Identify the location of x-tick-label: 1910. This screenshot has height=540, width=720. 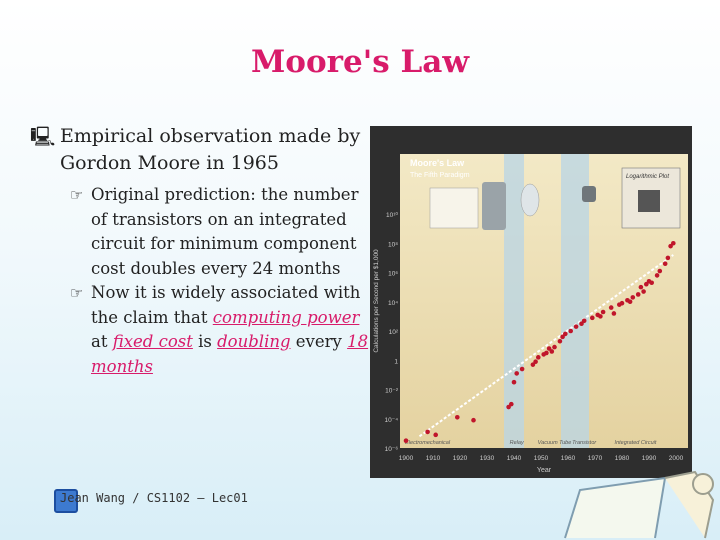
(433, 458).